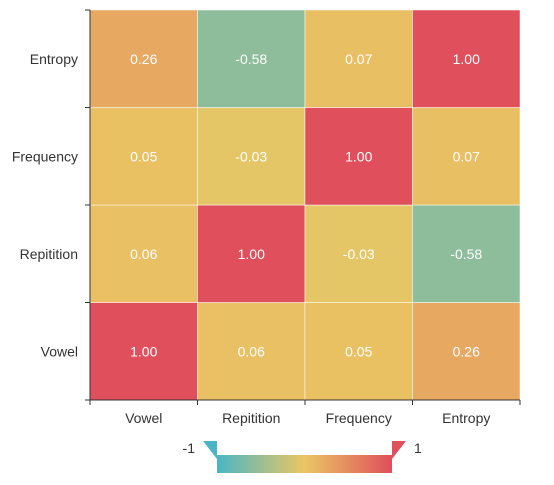  I want to click on x-tick-label-vowel: Vowel, so click(143, 418).